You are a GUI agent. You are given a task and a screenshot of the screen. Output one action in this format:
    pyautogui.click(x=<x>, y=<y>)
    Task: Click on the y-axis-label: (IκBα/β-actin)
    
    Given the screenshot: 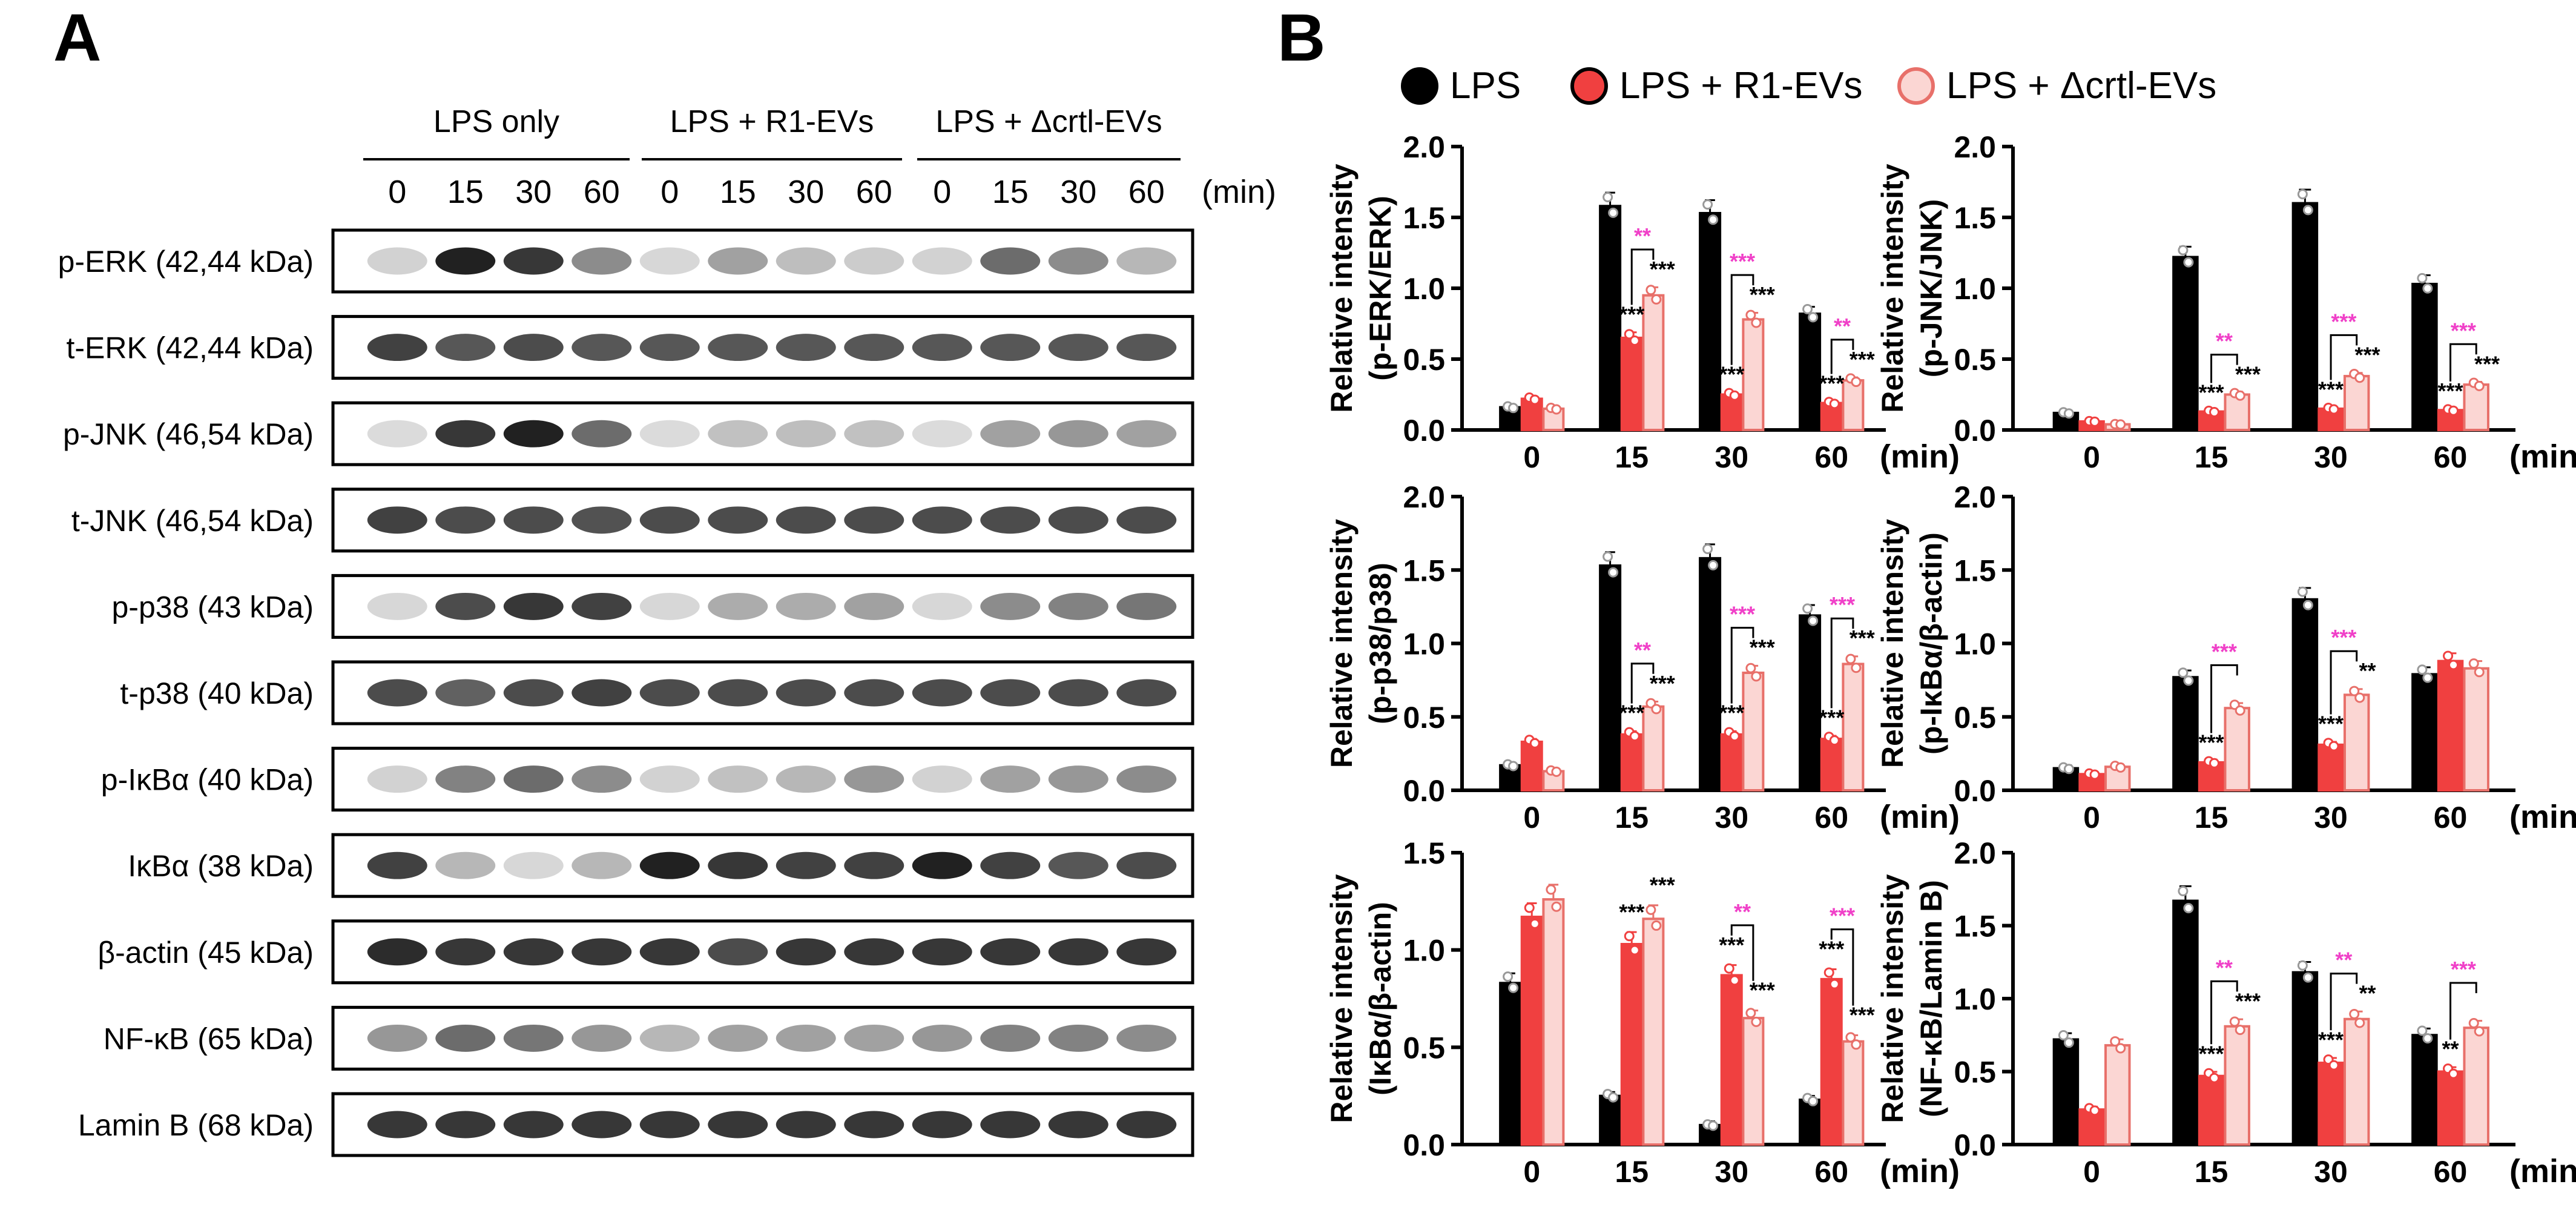 What is the action you would take?
    pyautogui.click(x=1380, y=999)
    